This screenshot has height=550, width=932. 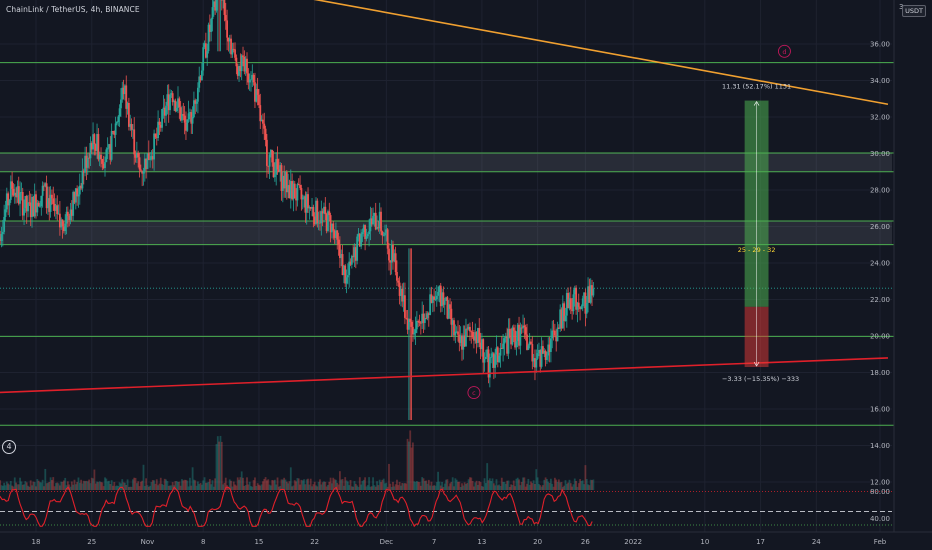 I want to click on currency-badge: USDT, so click(x=914, y=11).